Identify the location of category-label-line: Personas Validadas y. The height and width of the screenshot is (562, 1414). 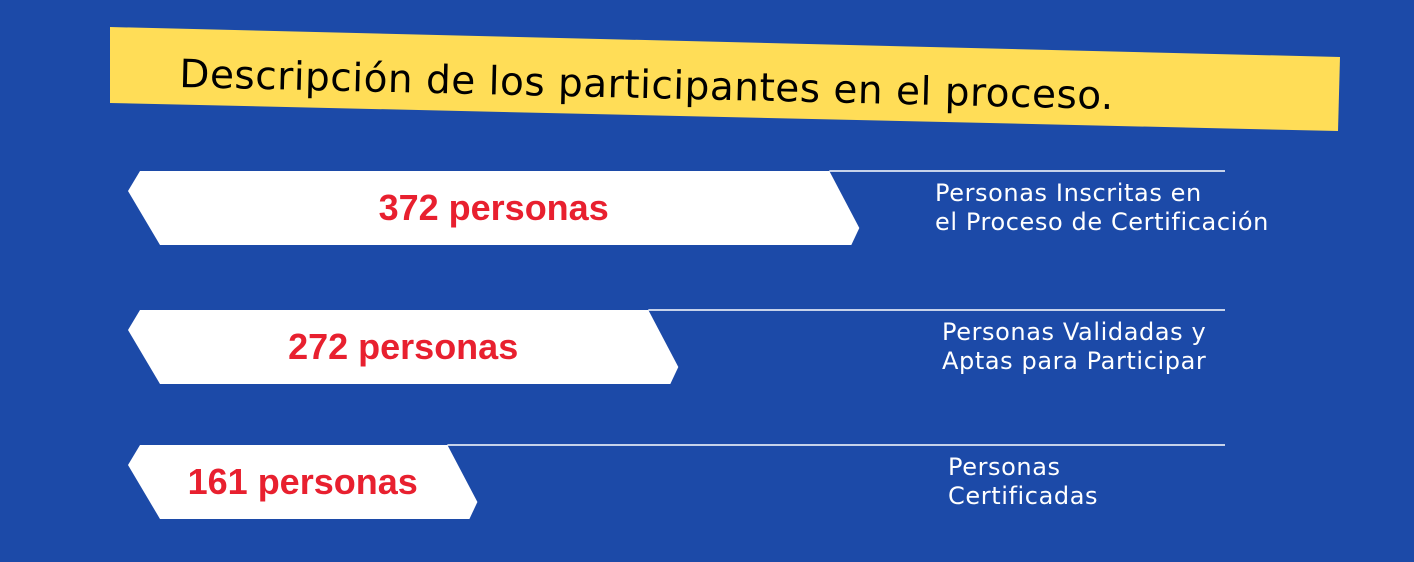
(1074, 332).